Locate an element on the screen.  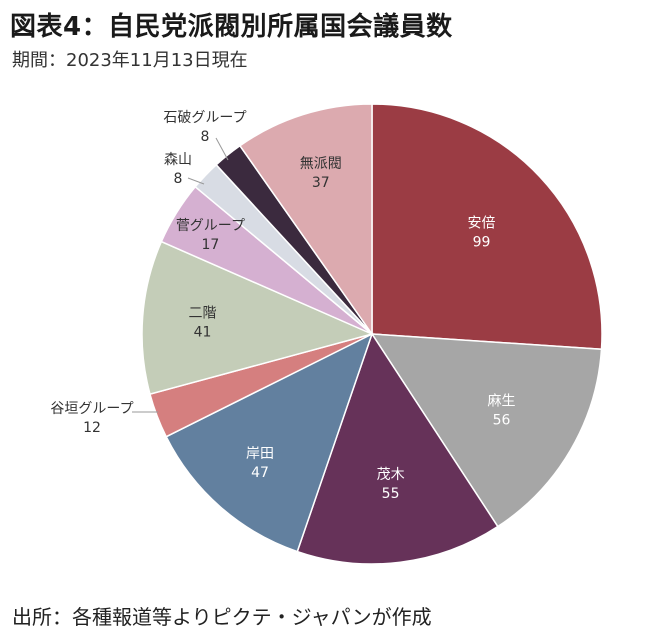
slice-value-2: 55 is located at coordinates (391, 494).